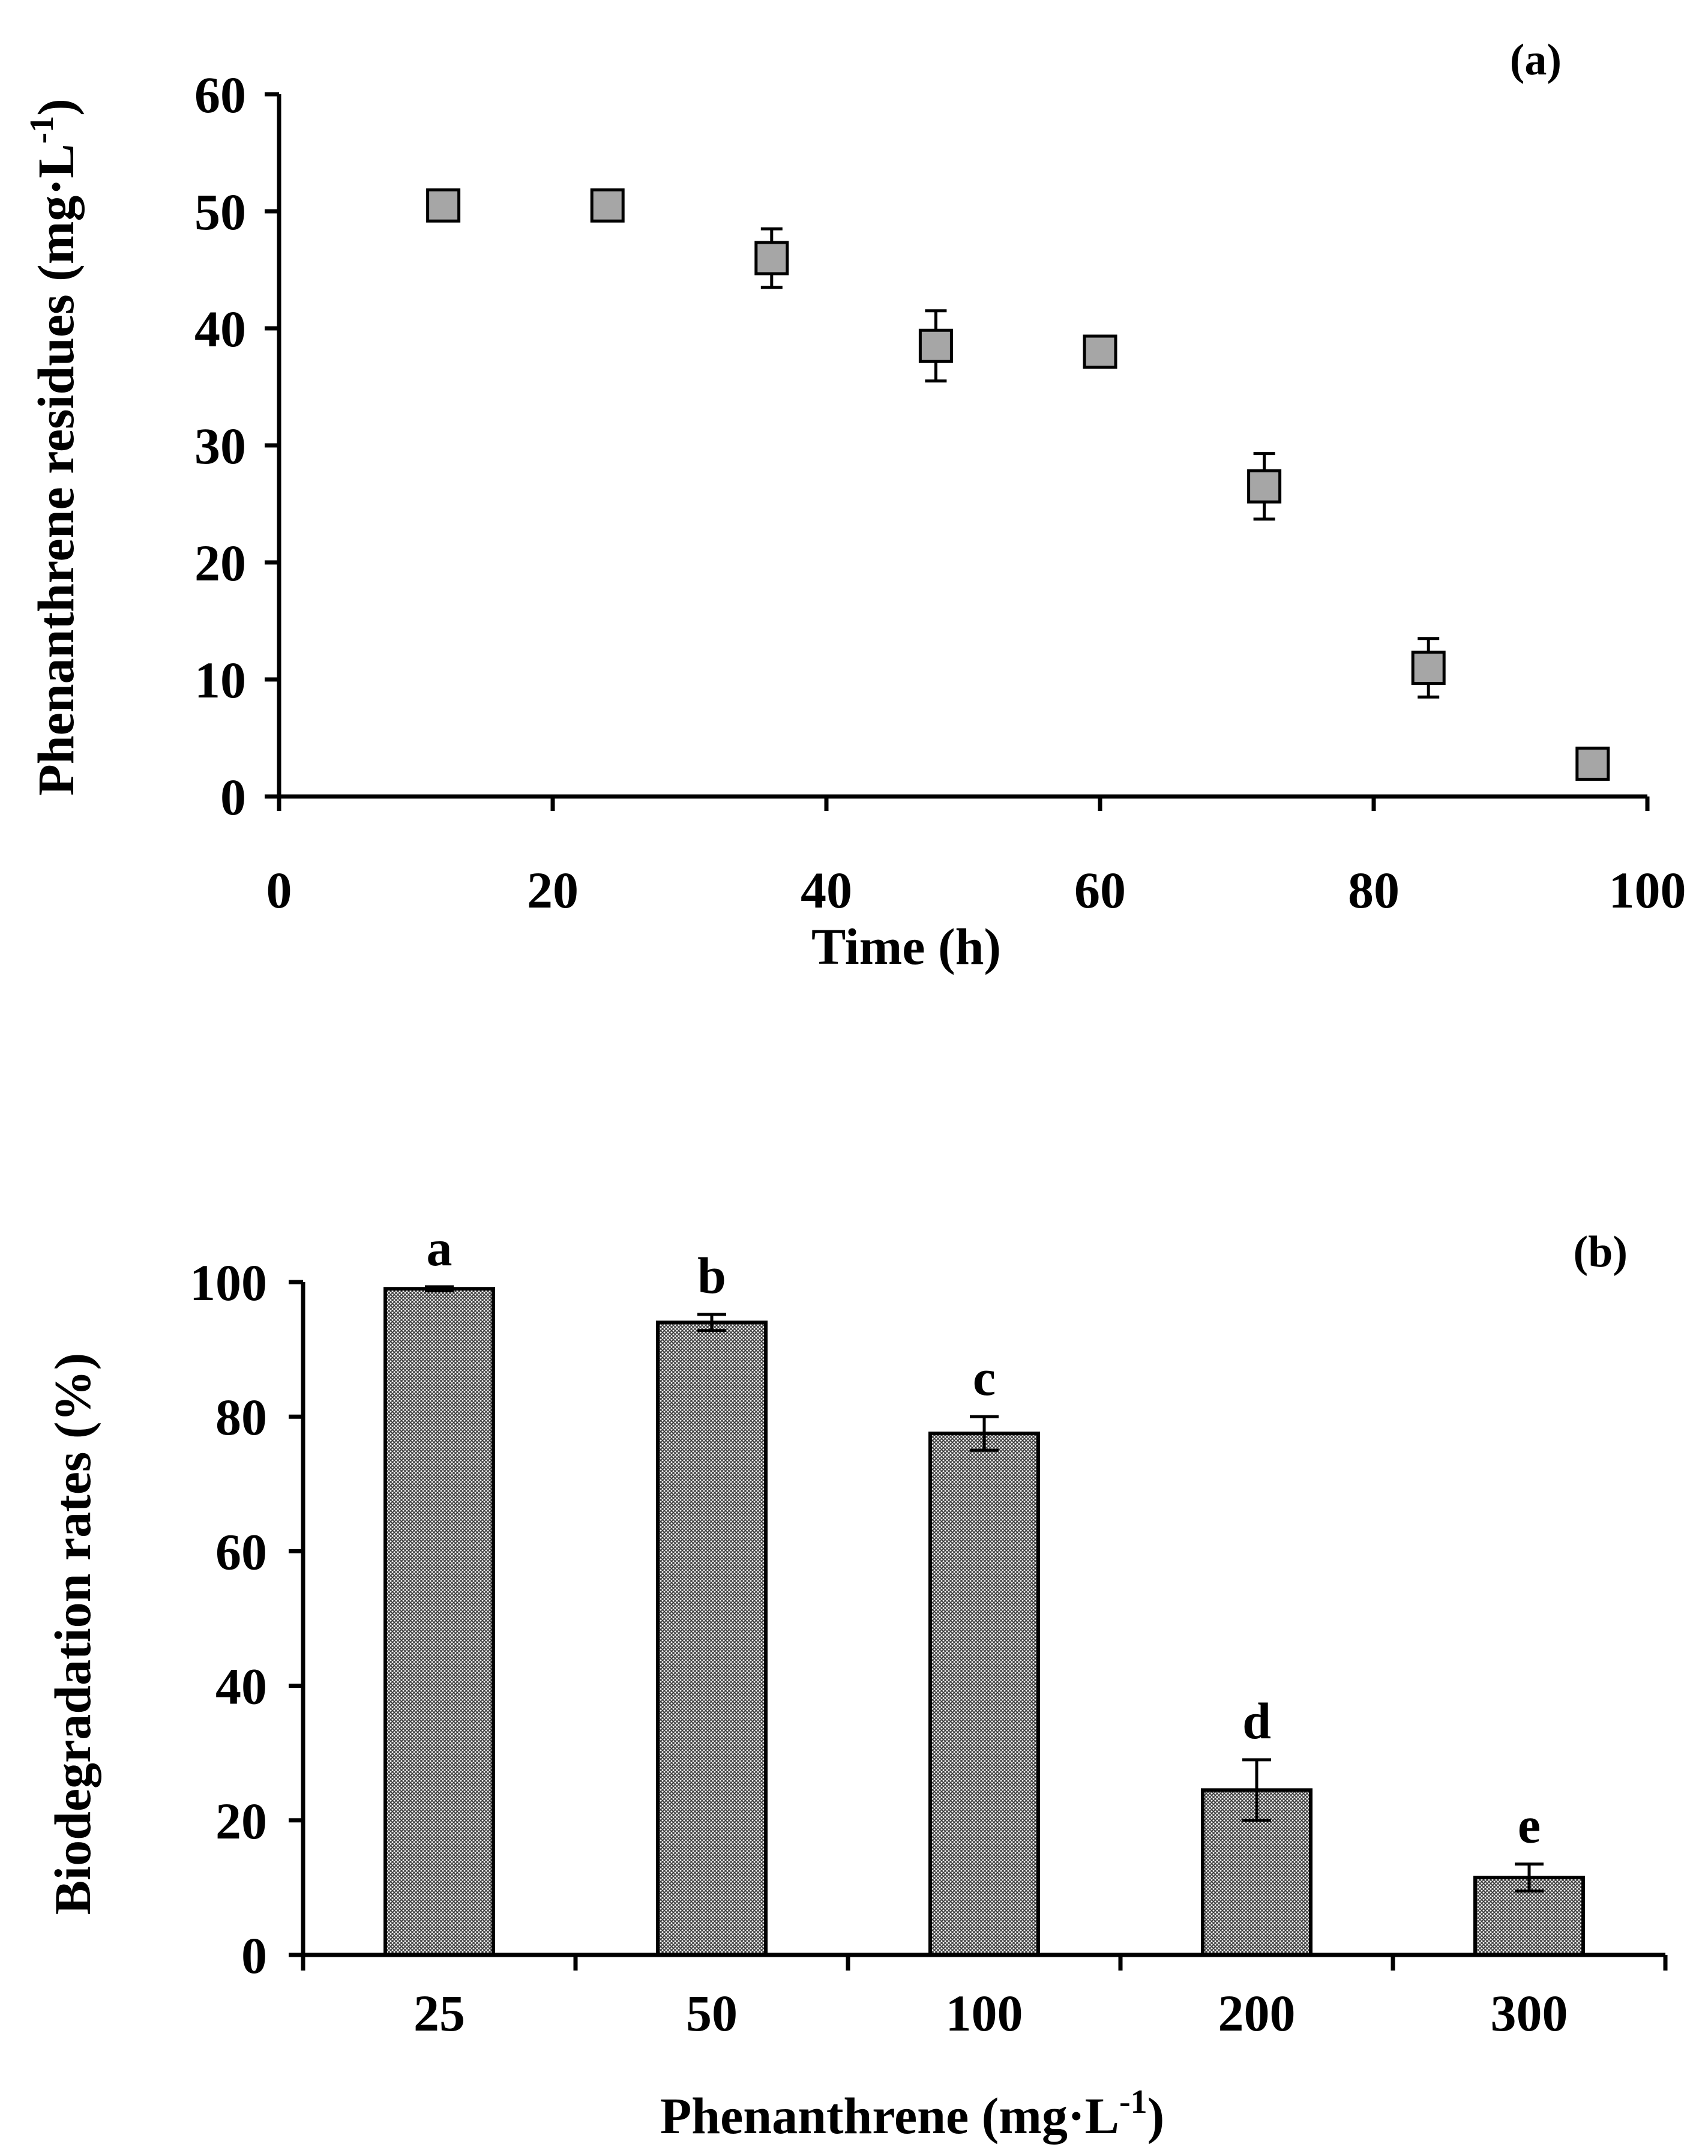  What do you see at coordinates (1100, 890) in the screenshot?
I see `panel-a-x-tick-label: 60` at bounding box center [1100, 890].